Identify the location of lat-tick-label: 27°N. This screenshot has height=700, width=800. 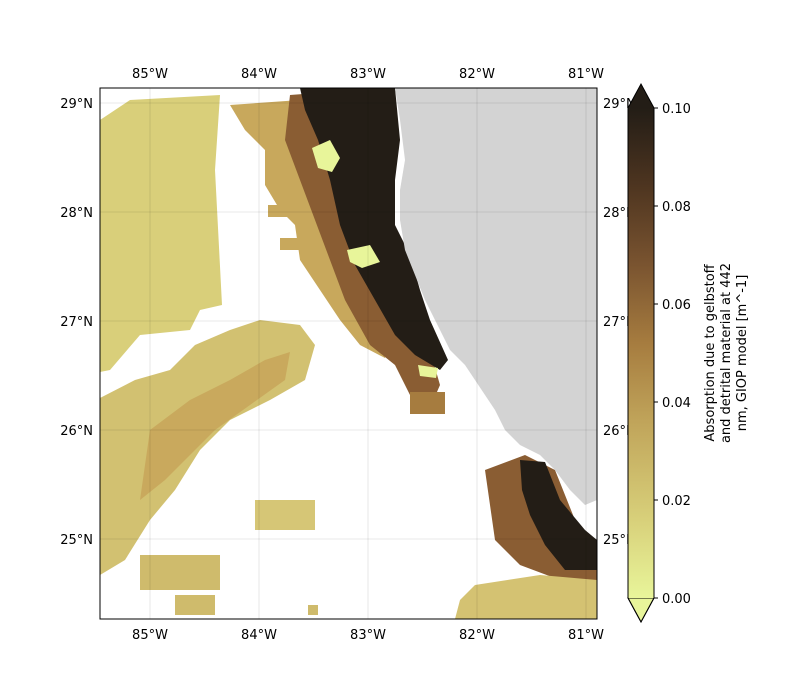
(76, 322).